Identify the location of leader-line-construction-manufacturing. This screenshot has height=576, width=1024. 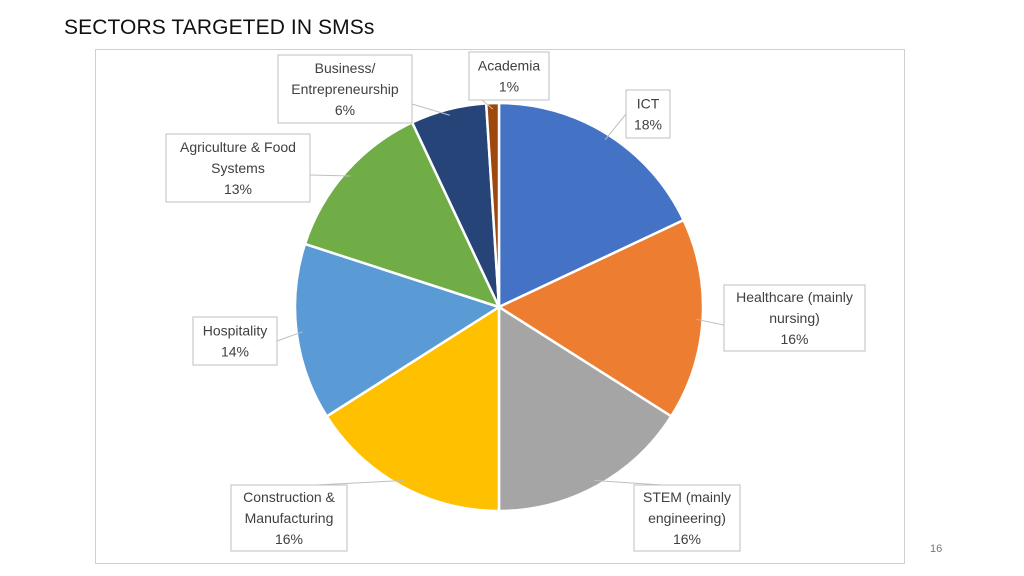
(359, 483).